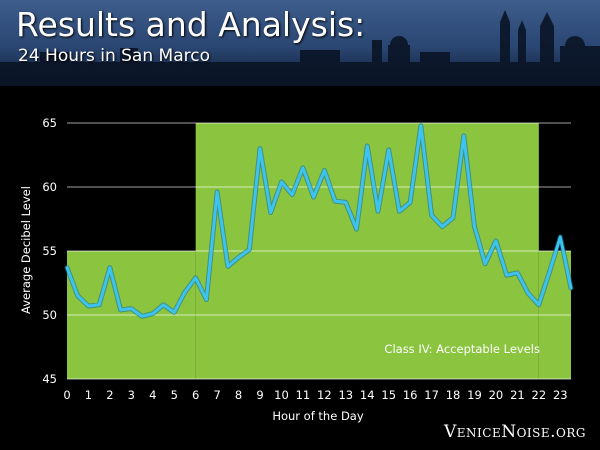 The image size is (600, 450). I want to click on x-tick-label: 1, so click(88, 395).